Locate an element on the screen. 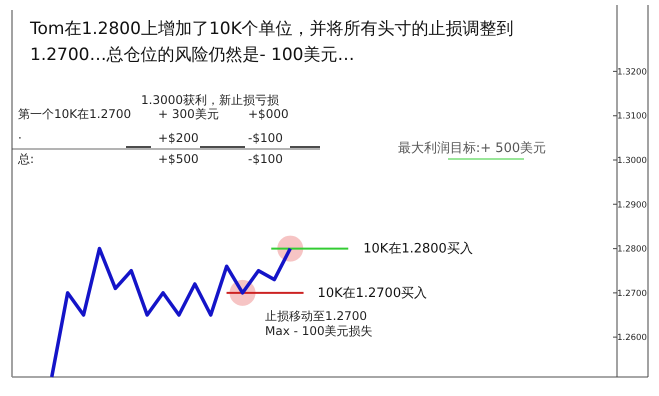 This screenshot has height=396, width=659. y-tick-label: 1.2900 is located at coordinates (632, 205).